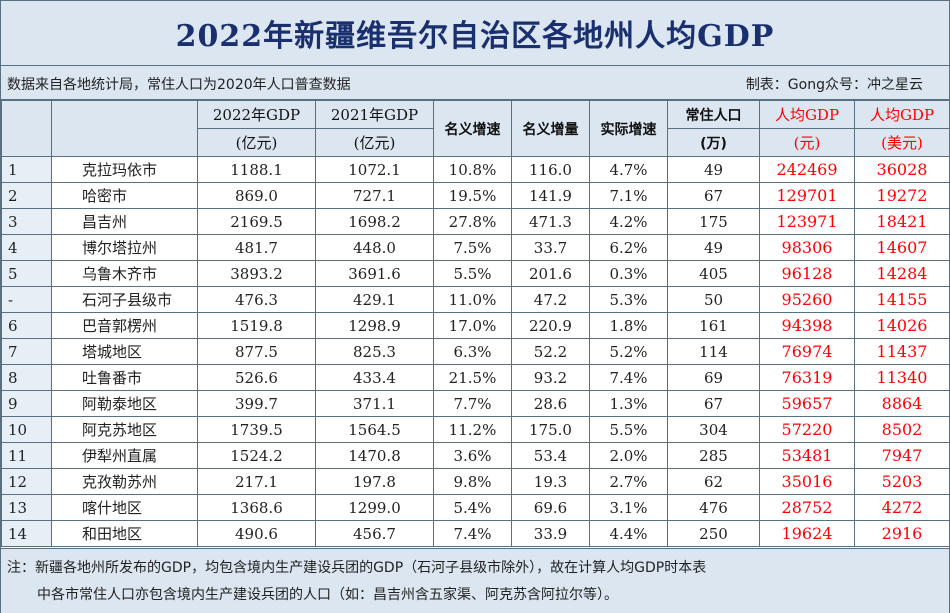 The height and width of the screenshot is (613, 950). I want to click on cell-nominal-rate: 5.5%, so click(472, 273).